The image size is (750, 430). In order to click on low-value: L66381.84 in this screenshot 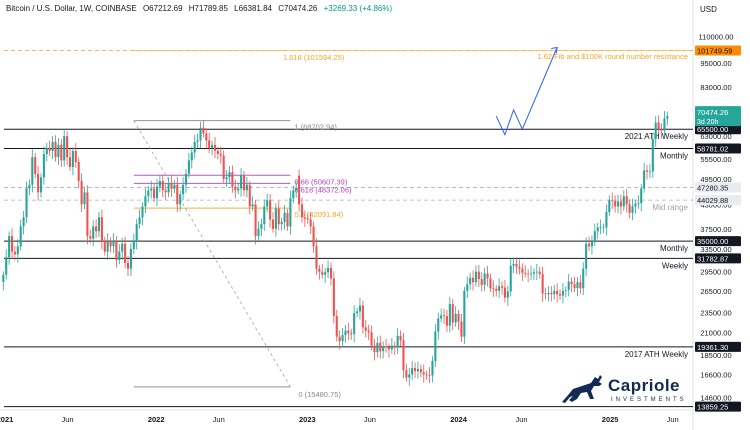, I will do `click(253, 8)`.